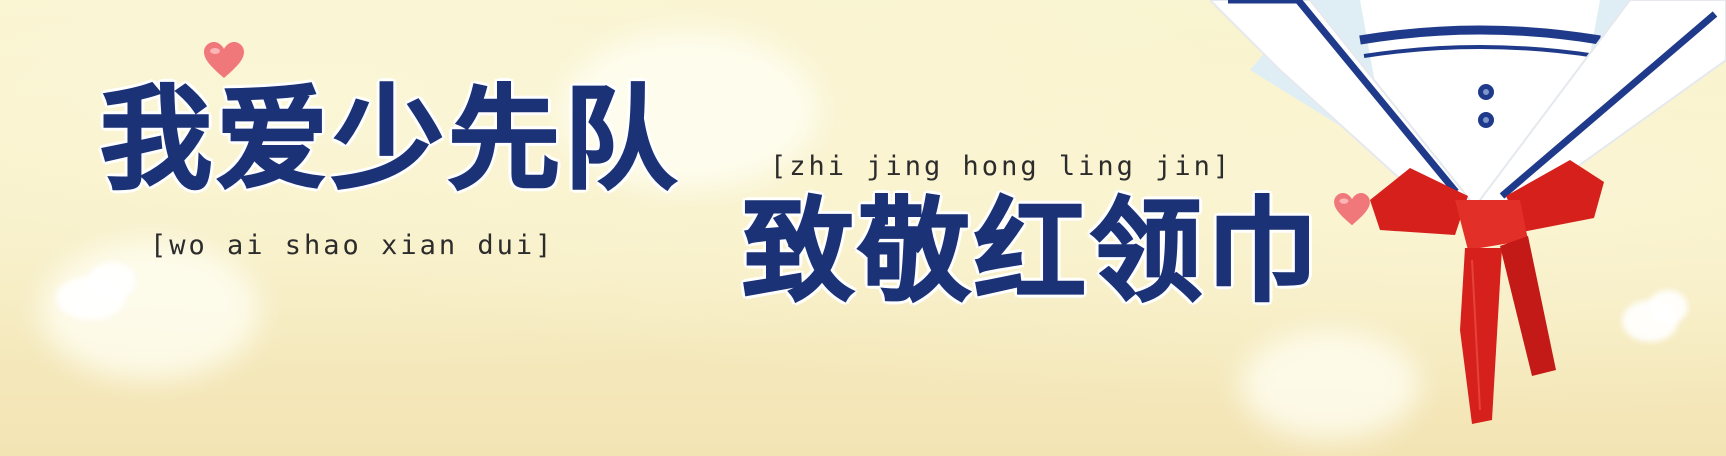  What do you see at coordinates (1481, 336) in the screenshot?
I see `scarf-tail-left` at bounding box center [1481, 336].